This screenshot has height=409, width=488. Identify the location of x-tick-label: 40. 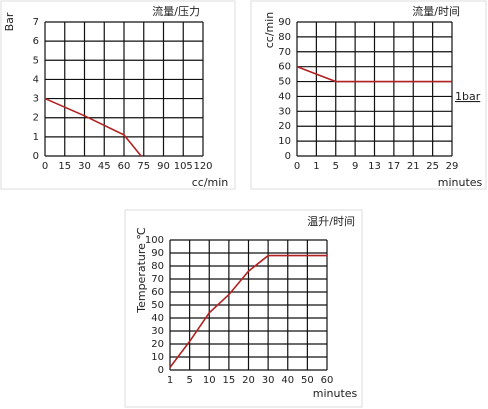
(287, 380).